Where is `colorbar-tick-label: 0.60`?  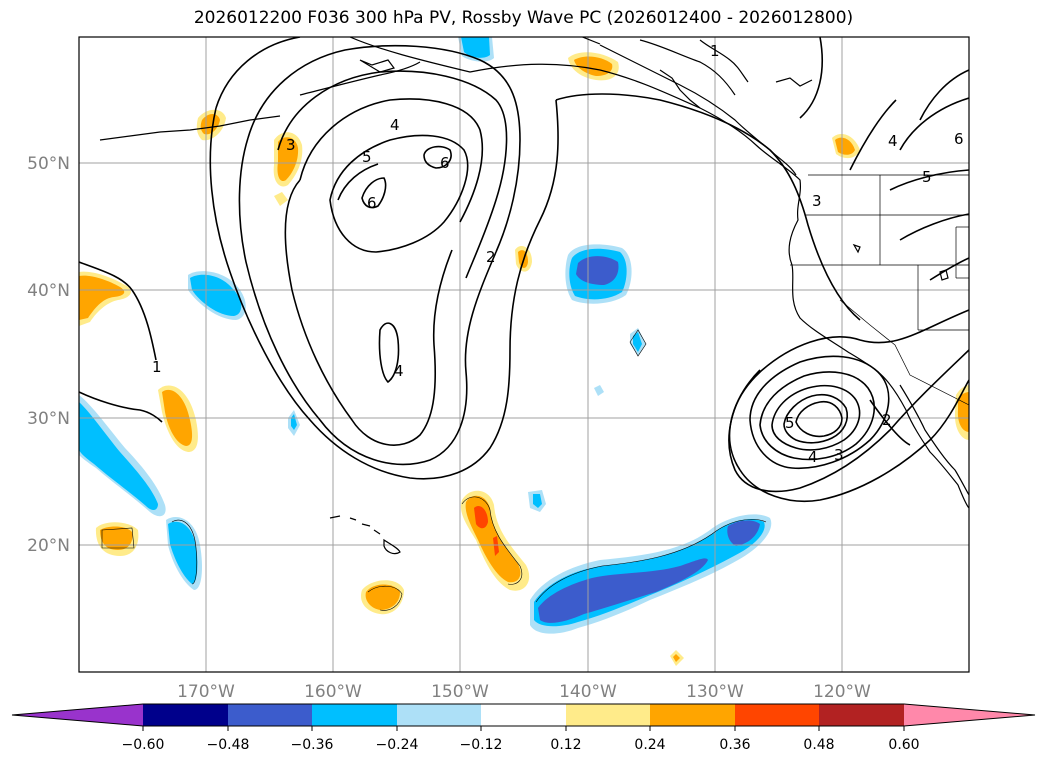 colorbar-tick-label: 0.60 is located at coordinates (903, 745).